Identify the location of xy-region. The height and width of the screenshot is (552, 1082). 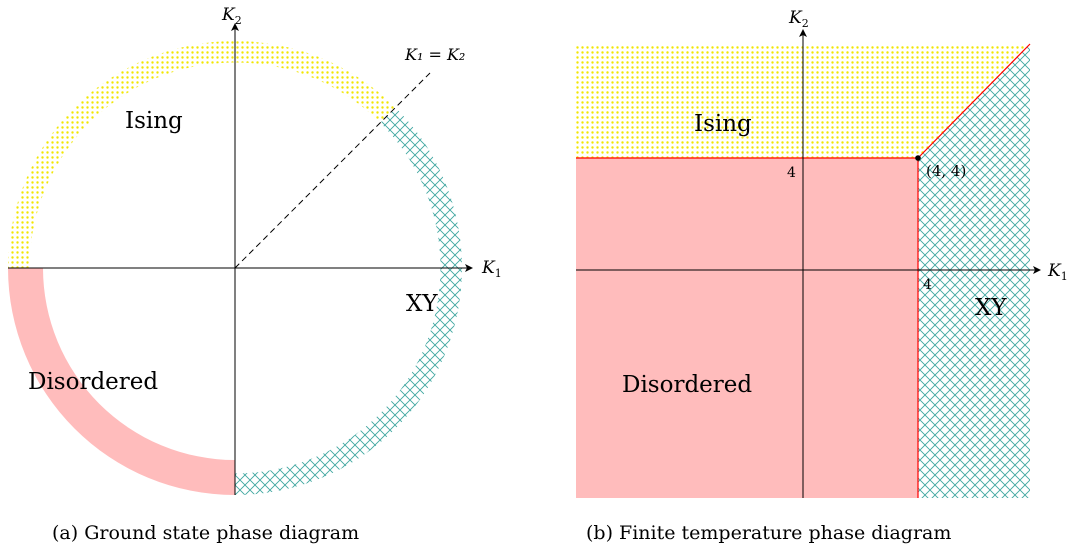
(974, 271).